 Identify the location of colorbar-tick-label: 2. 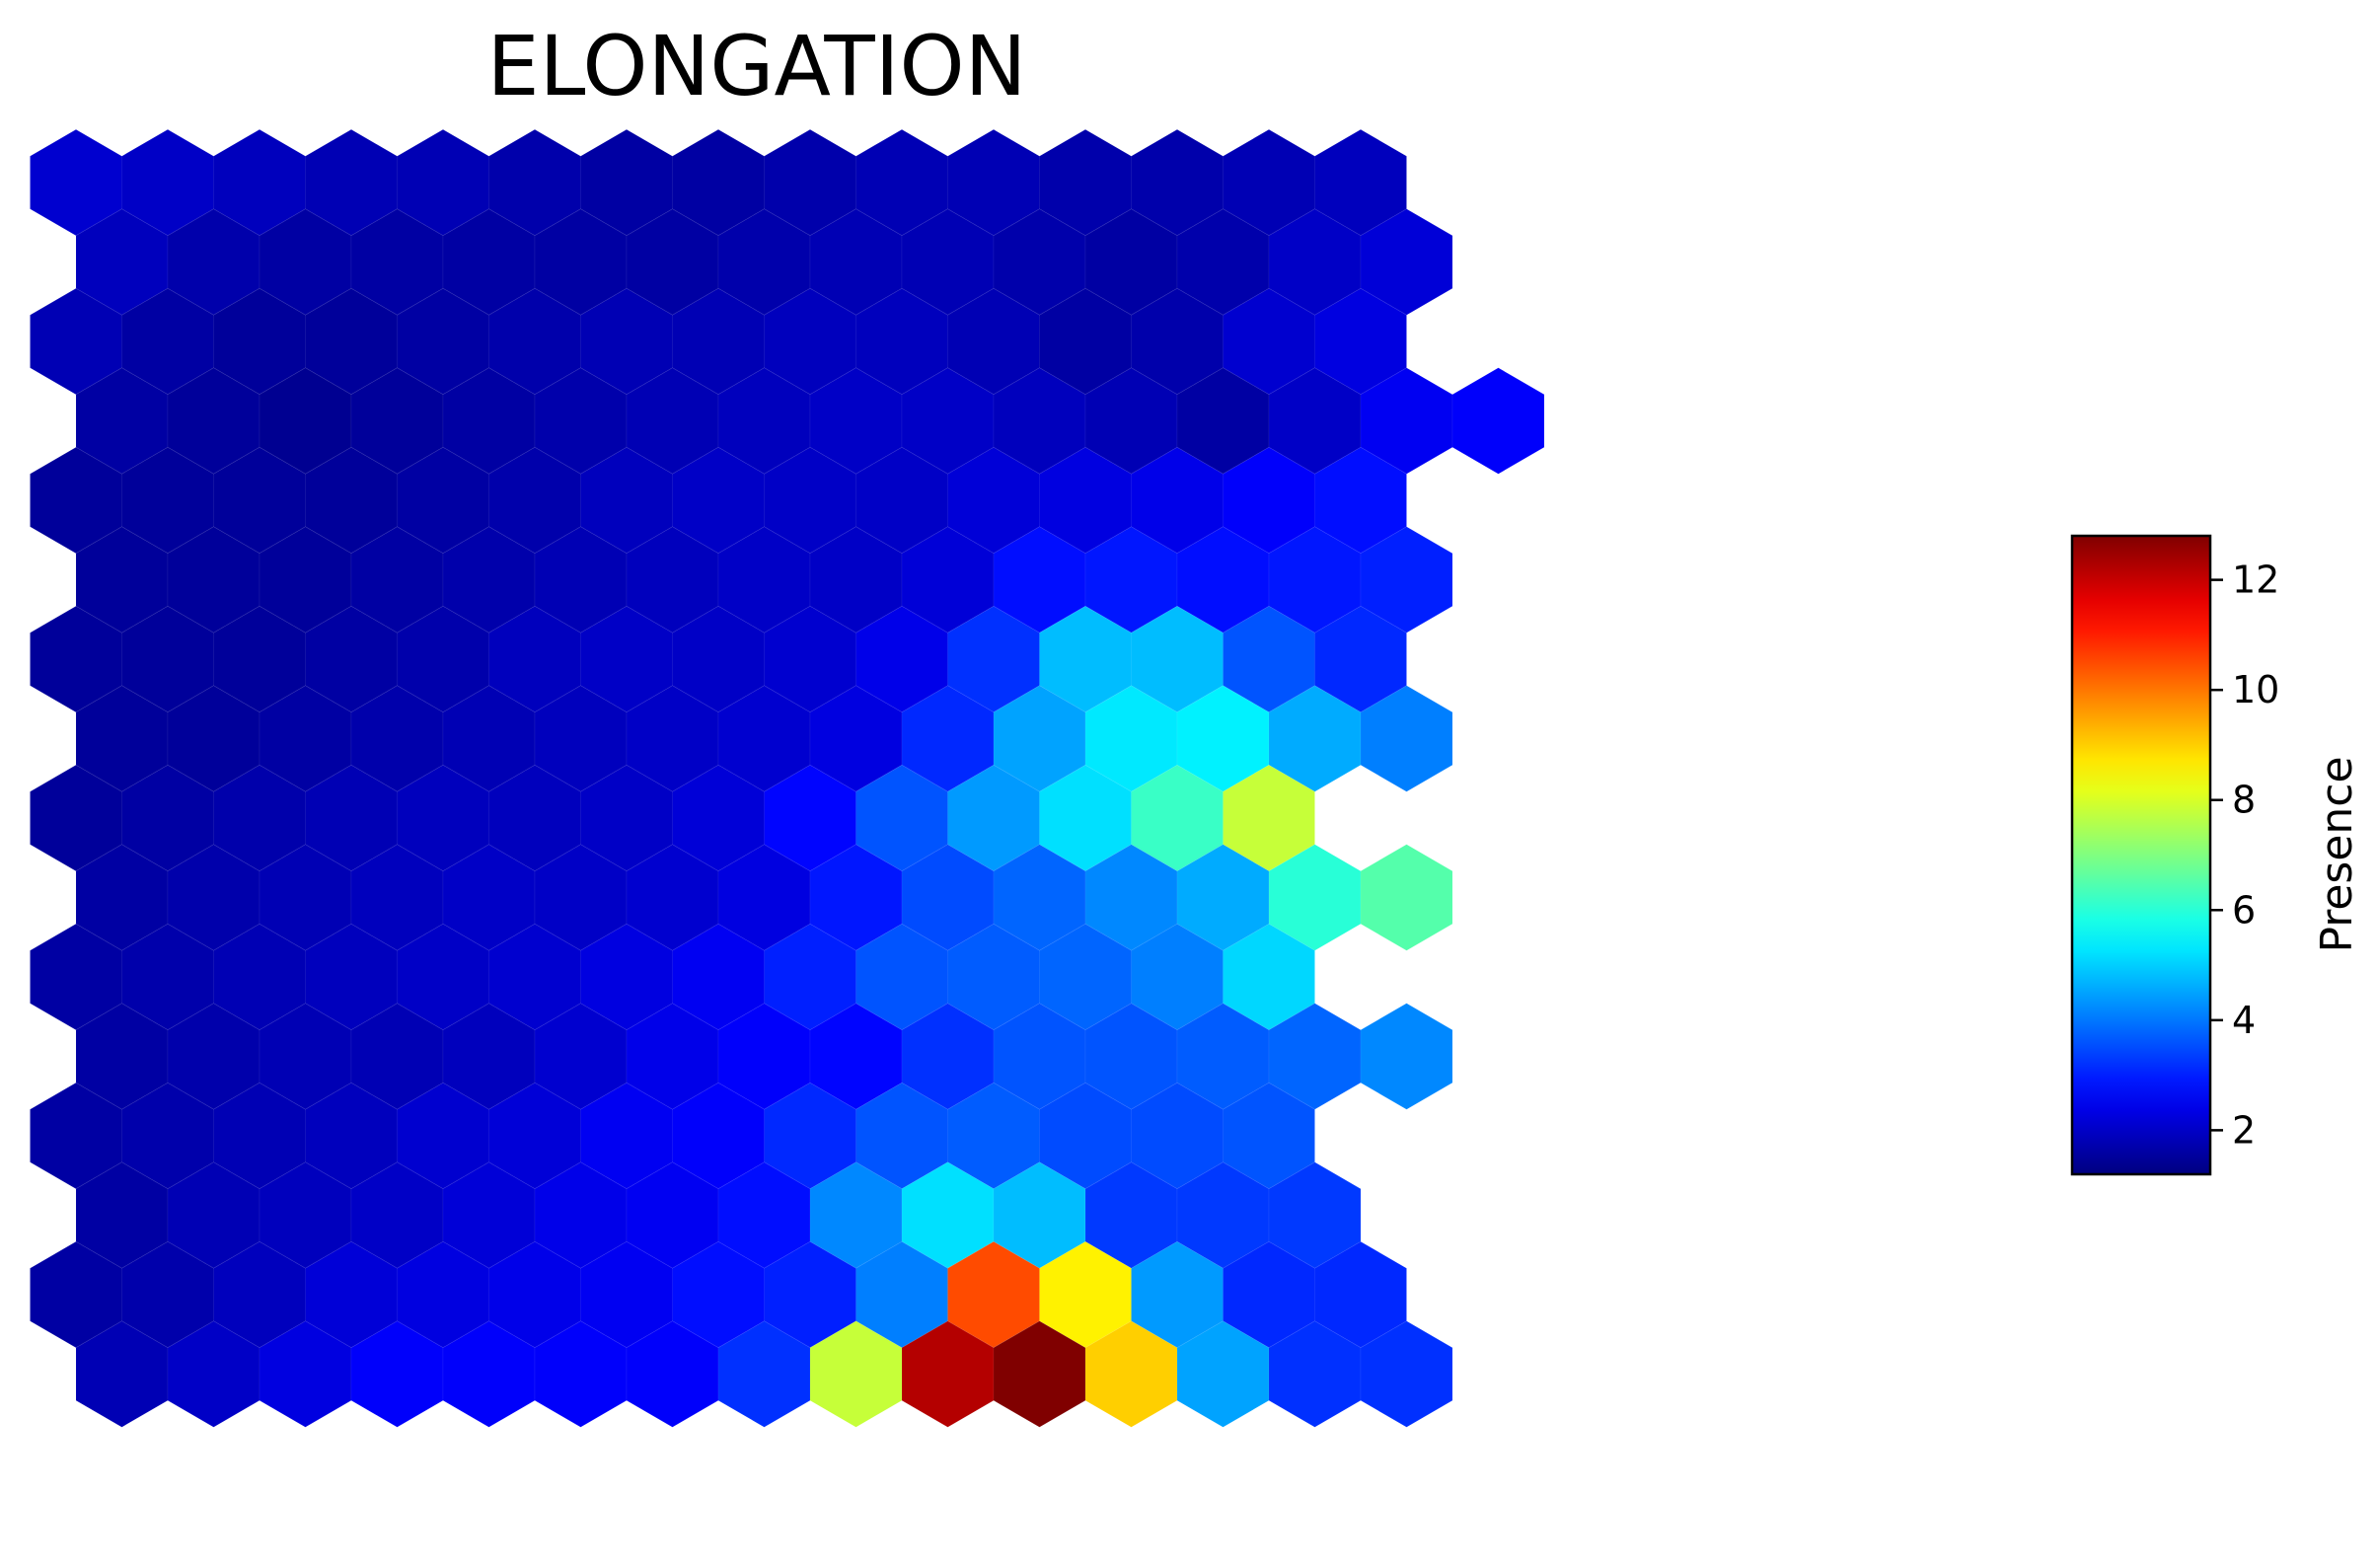
(2244, 1130).